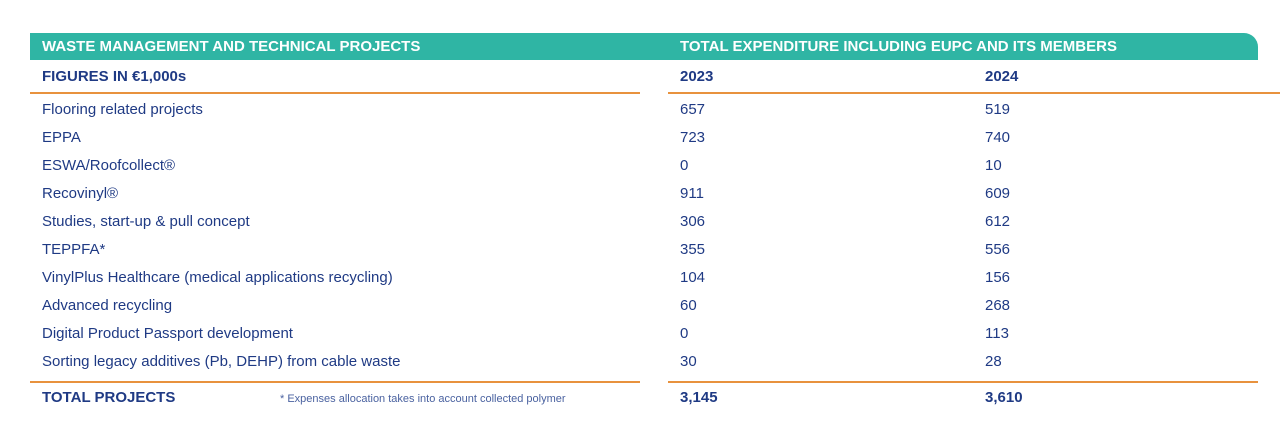 The width and height of the screenshot is (1280, 440). I want to click on cell-value: 156, so click(998, 277).